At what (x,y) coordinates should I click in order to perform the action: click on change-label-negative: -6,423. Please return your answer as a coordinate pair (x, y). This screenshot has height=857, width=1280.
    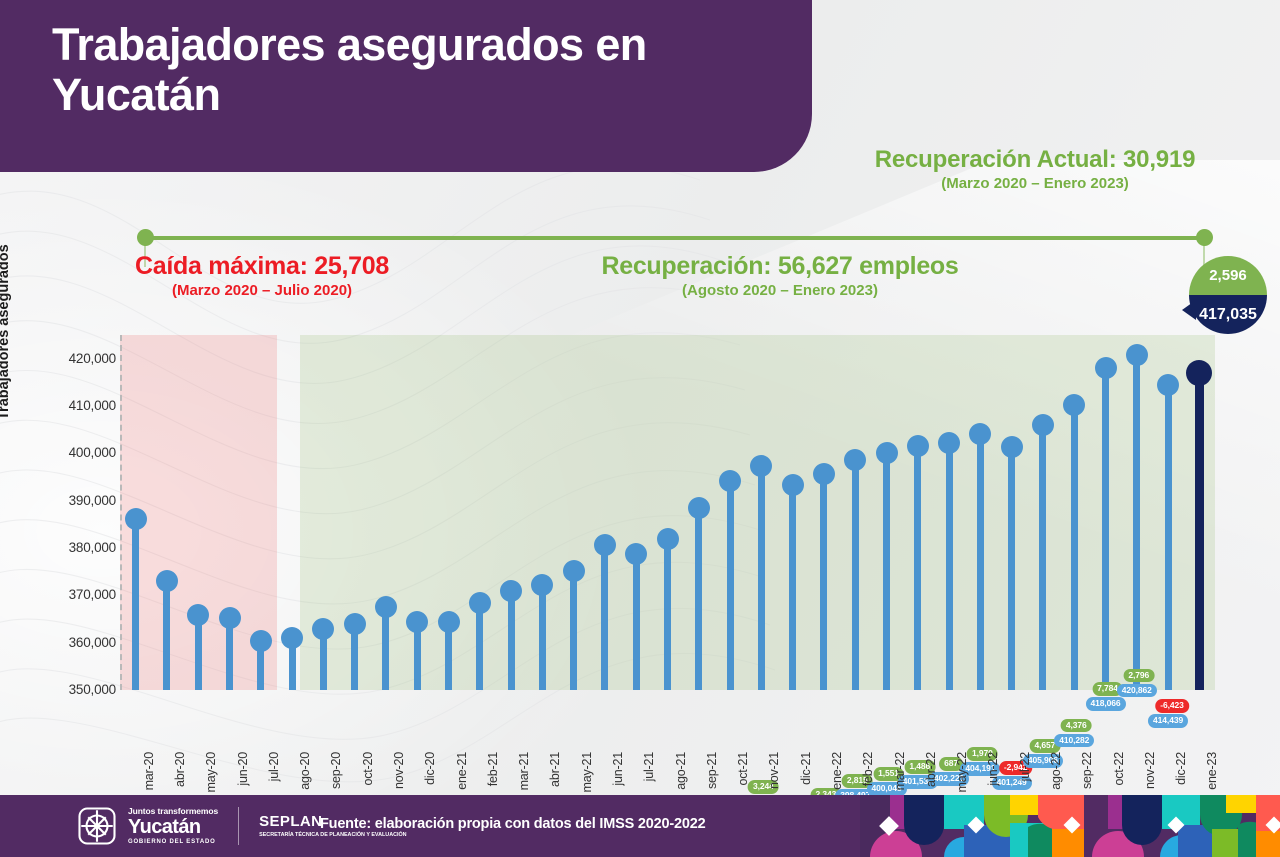
    Looking at the image, I should click on (1172, 705).